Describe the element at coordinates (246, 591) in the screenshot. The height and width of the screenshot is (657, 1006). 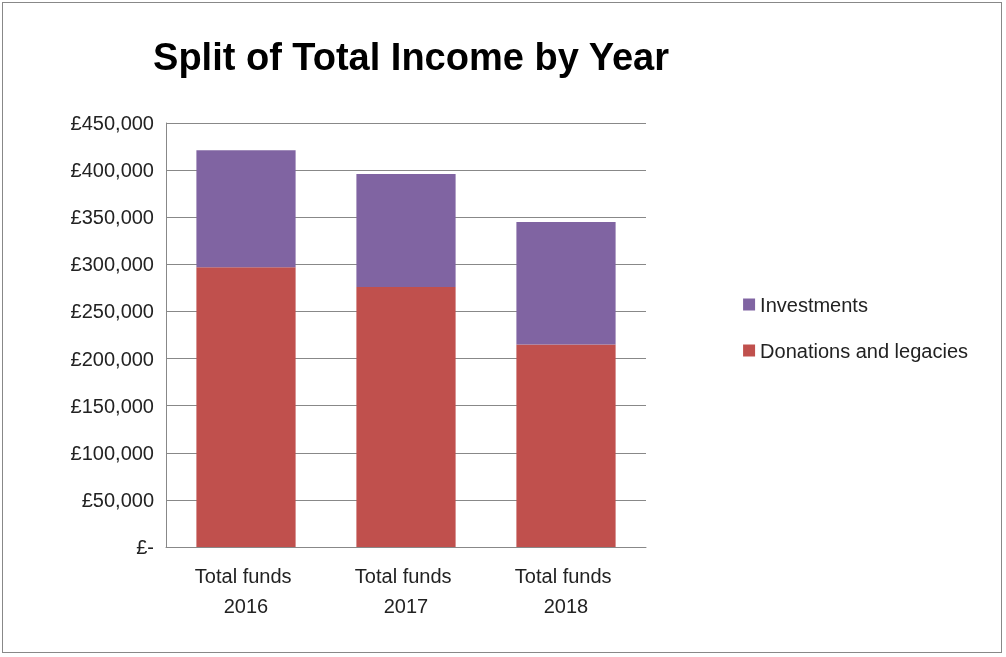
I see `x-tick-label: Total funds 2016` at that location.